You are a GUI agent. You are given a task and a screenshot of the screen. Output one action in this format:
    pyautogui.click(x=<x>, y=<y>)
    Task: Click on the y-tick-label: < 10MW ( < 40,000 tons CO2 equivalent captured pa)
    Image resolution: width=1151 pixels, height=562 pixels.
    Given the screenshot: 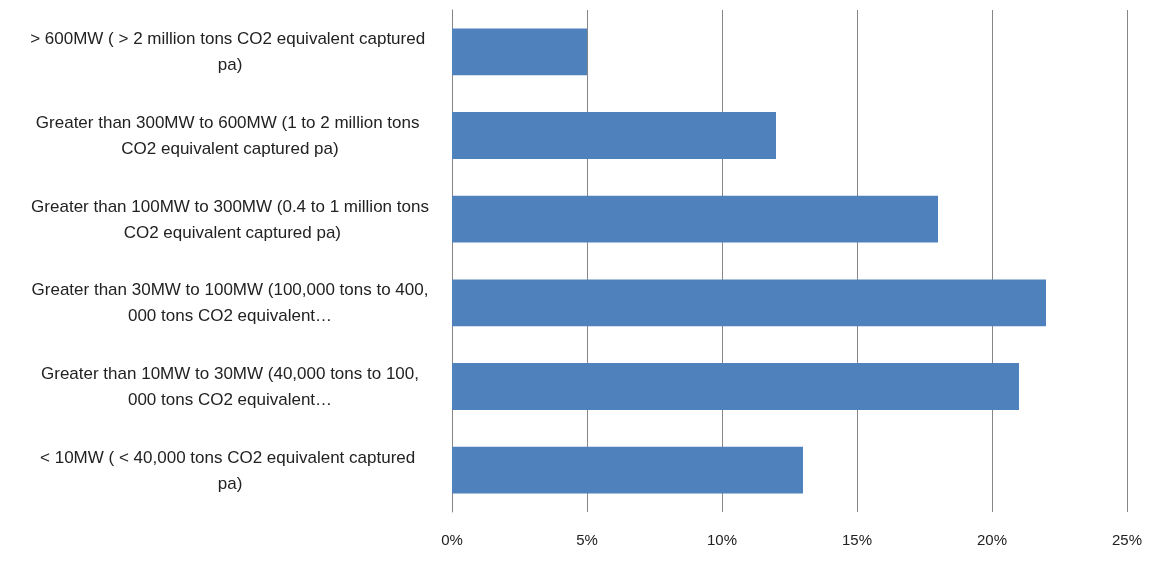 What is the action you would take?
    pyautogui.click(x=230, y=470)
    